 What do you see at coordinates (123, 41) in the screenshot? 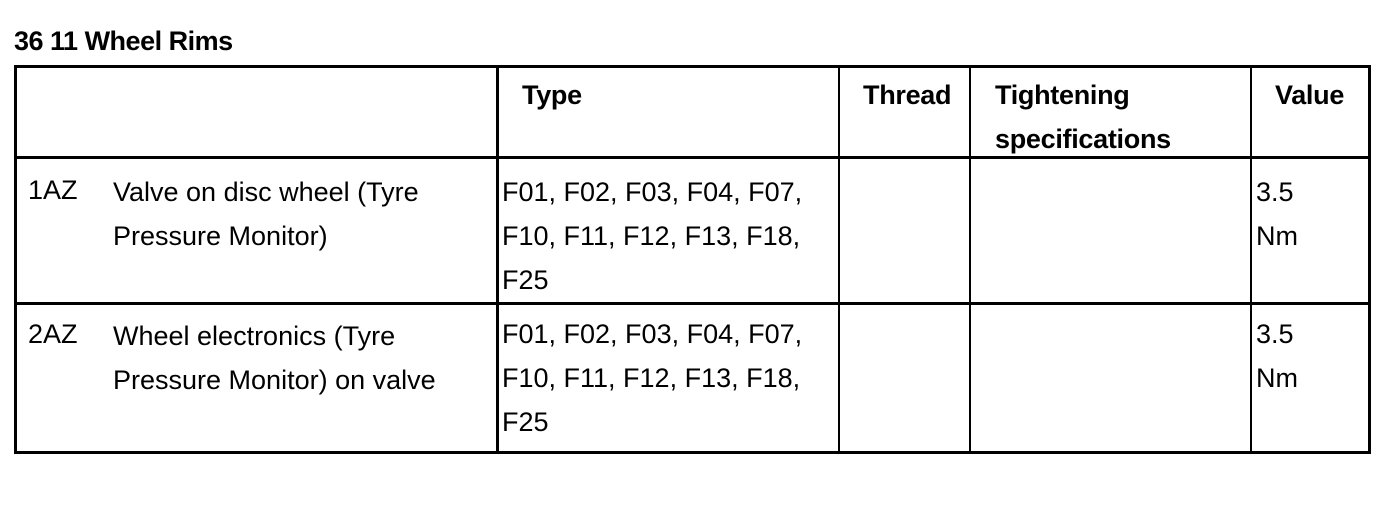
I see `page-title: 36 11 Wheel Rims` at bounding box center [123, 41].